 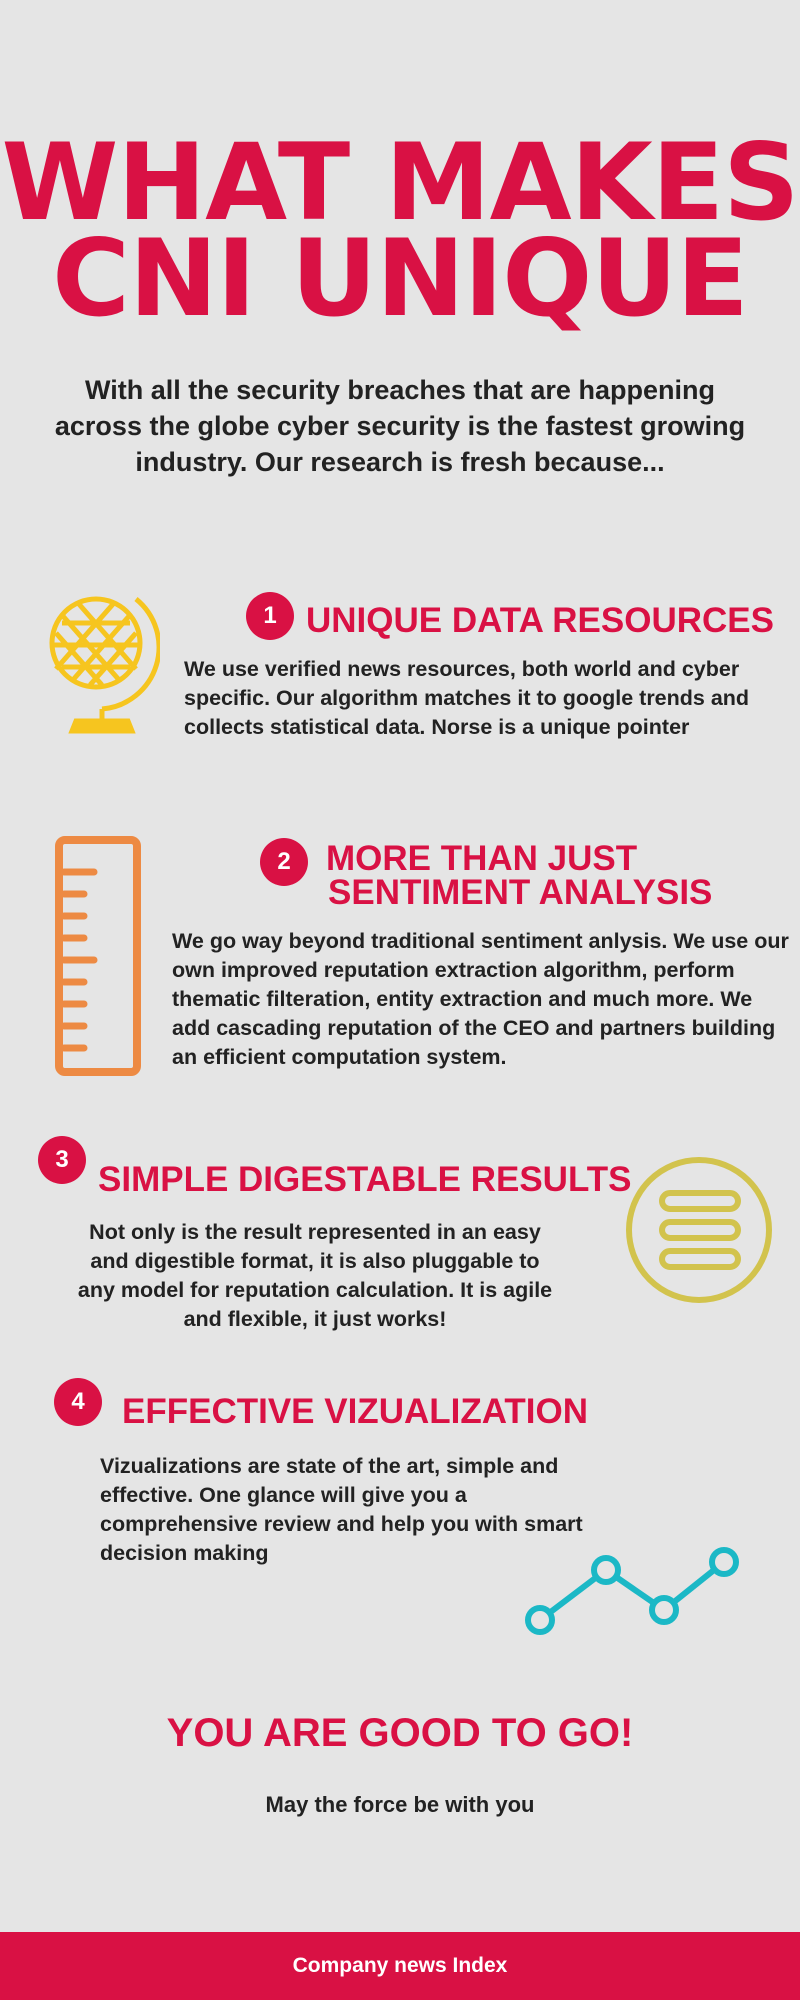 What do you see at coordinates (62, 1160) in the screenshot?
I see `section-3-number: 3` at bounding box center [62, 1160].